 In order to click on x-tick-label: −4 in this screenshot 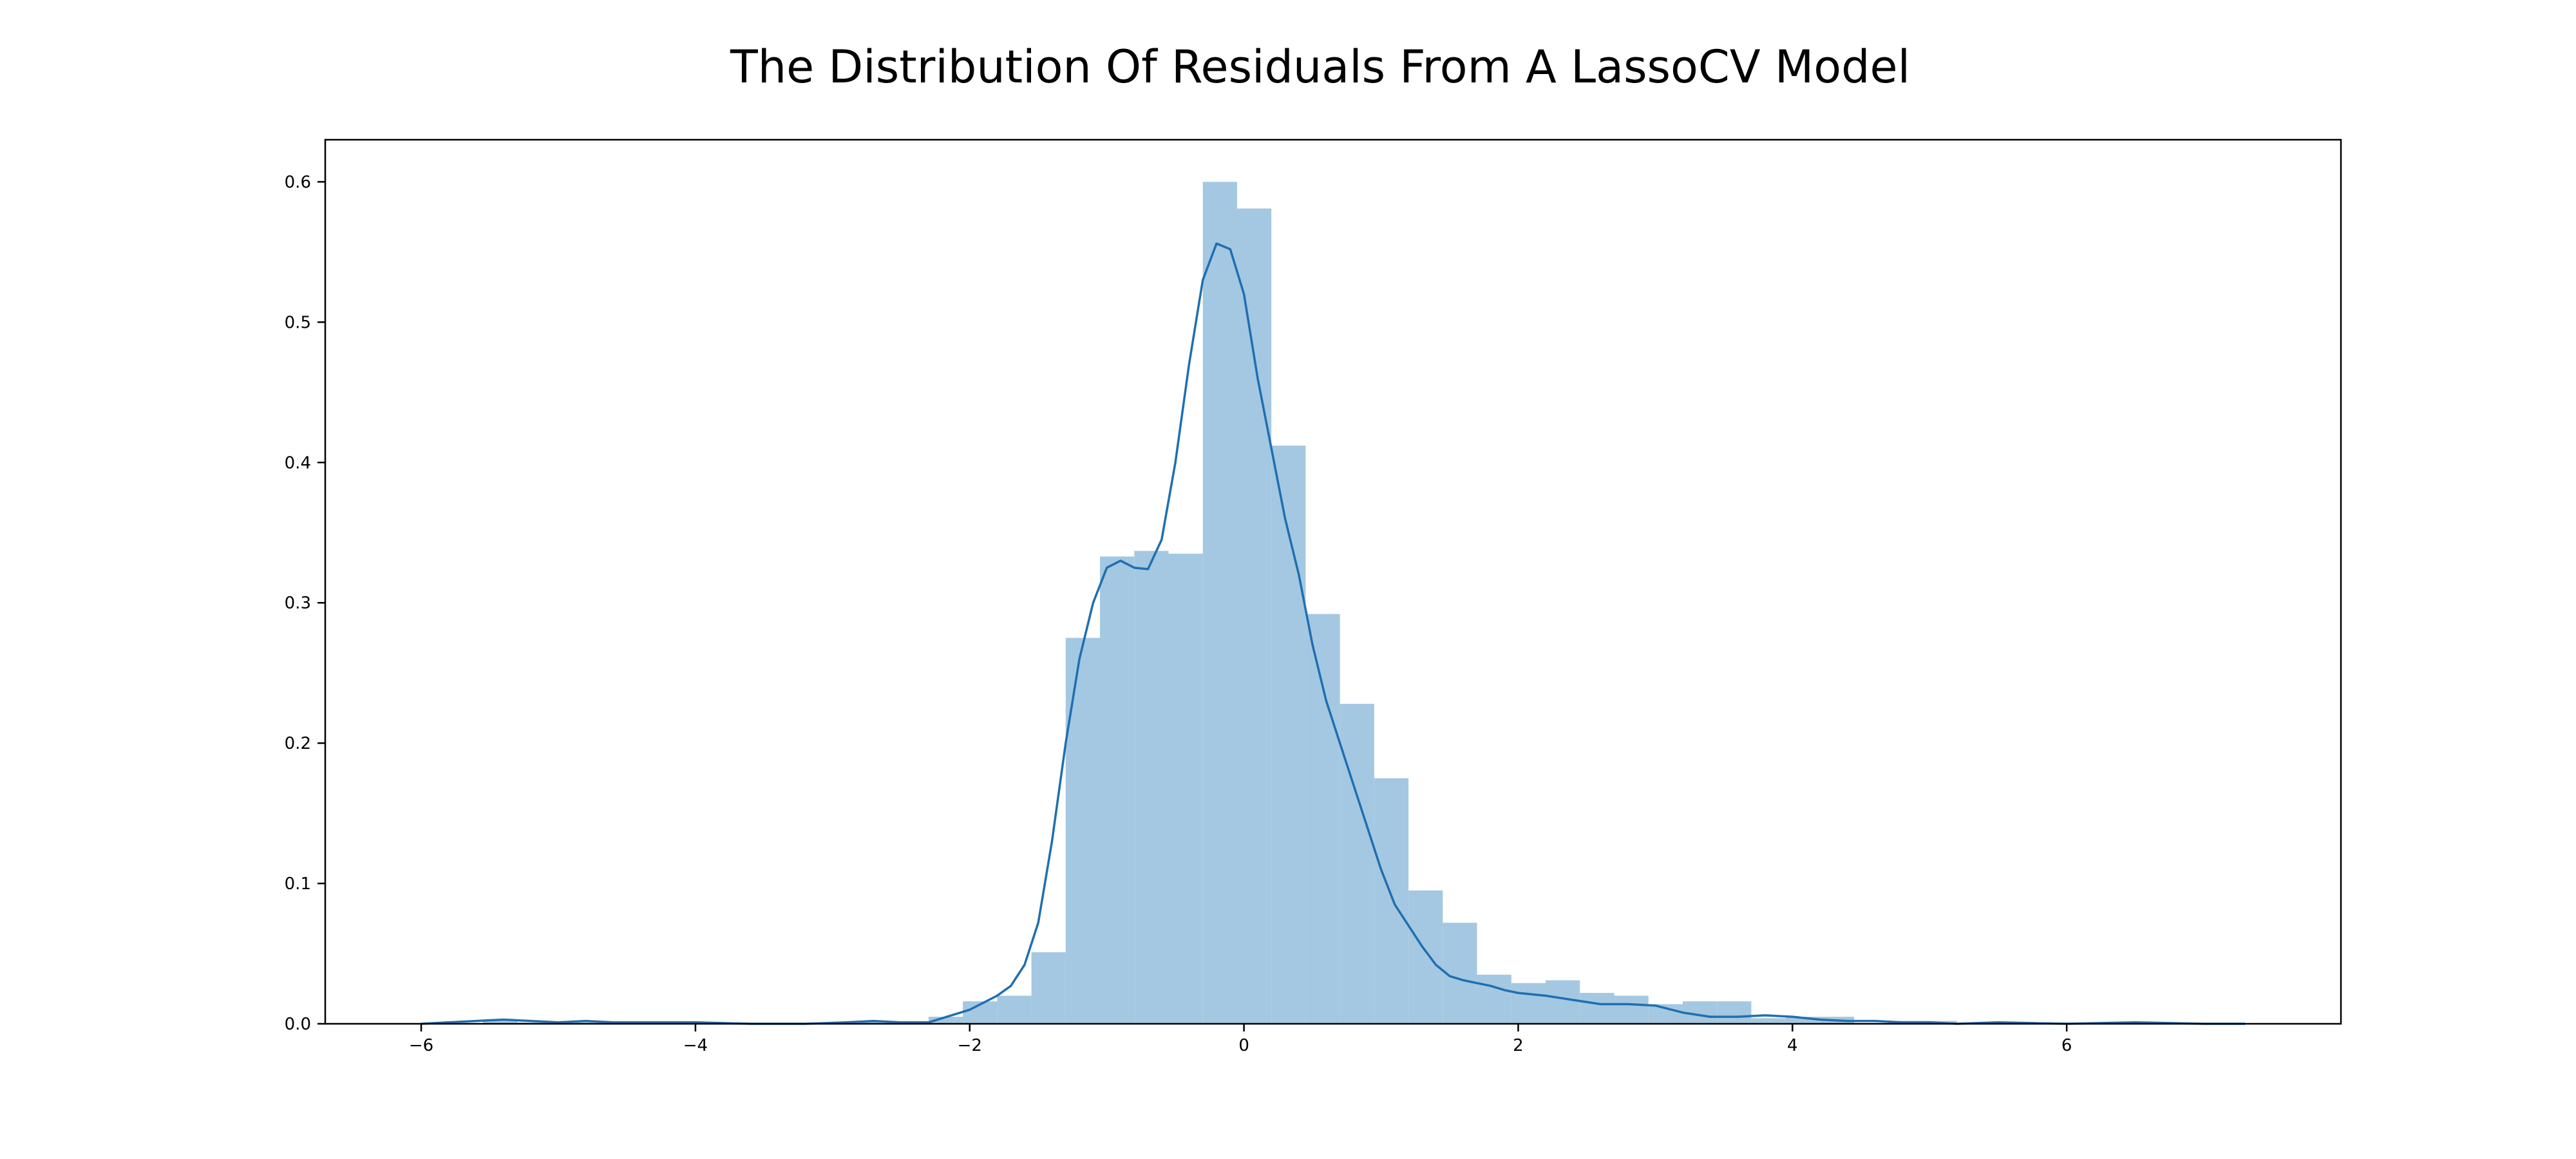, I will do `click(695, 1045)`.